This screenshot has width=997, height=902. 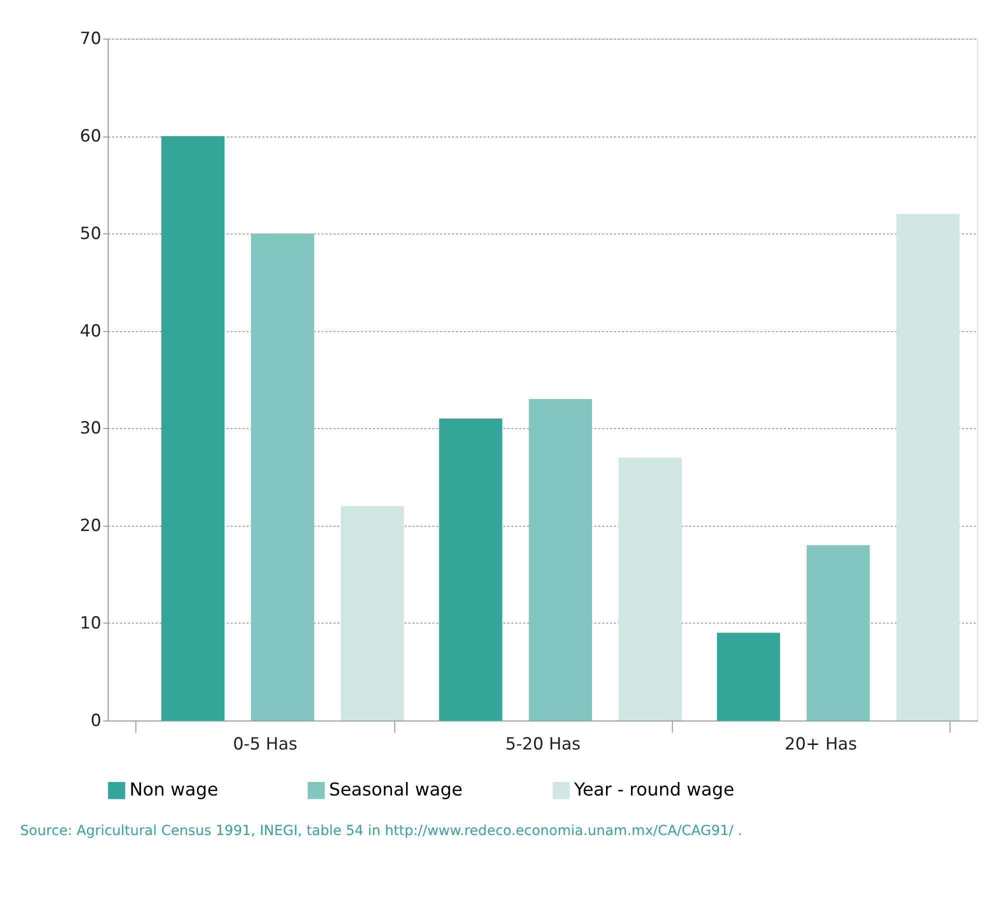 I want to click on source-note: Source: Agricultural Census 1991, INEGI, table 54 in http://www.redeco.economia.unam.mx/CA/CAG91/ ., so click(x=381, y=831).